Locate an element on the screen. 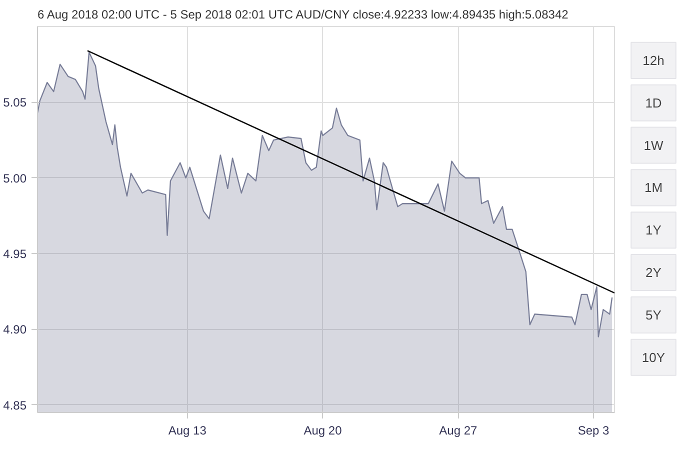 The image size is (691, 470). text: 1D is located at coordinates (653, 102).